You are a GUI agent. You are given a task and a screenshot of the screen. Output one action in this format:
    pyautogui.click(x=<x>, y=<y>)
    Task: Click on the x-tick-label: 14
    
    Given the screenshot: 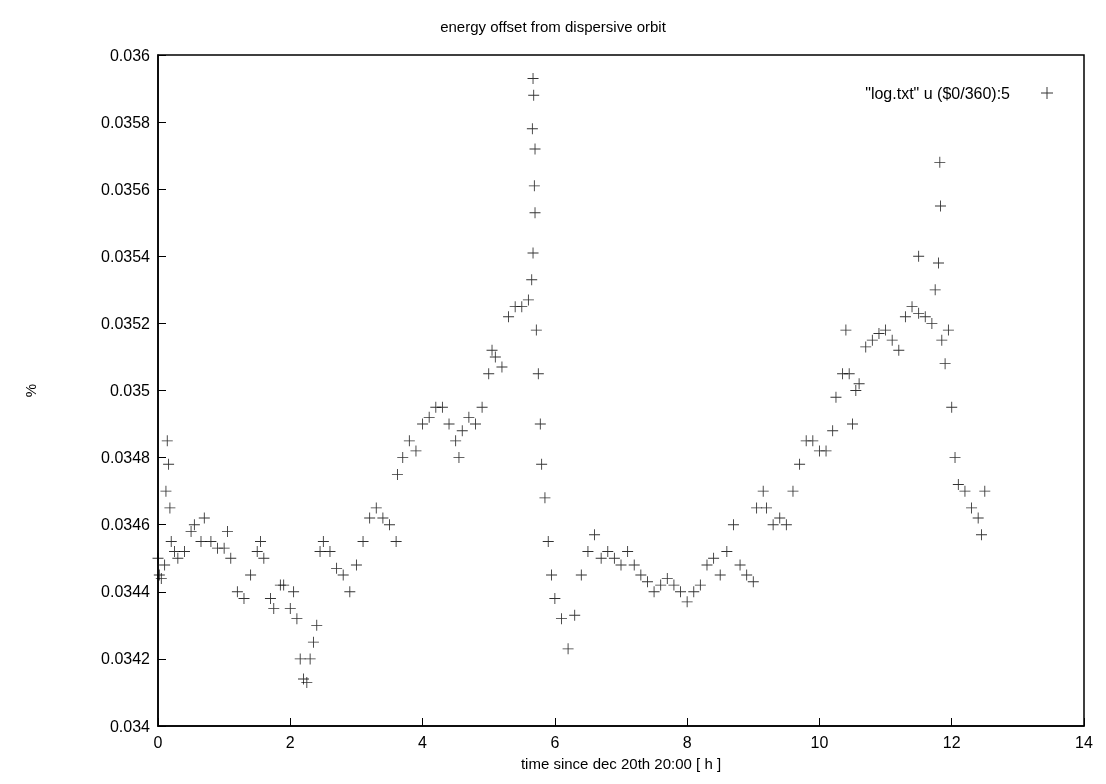 What is the action you would take?
    pyautogui.click(x=1084, y=742)
    